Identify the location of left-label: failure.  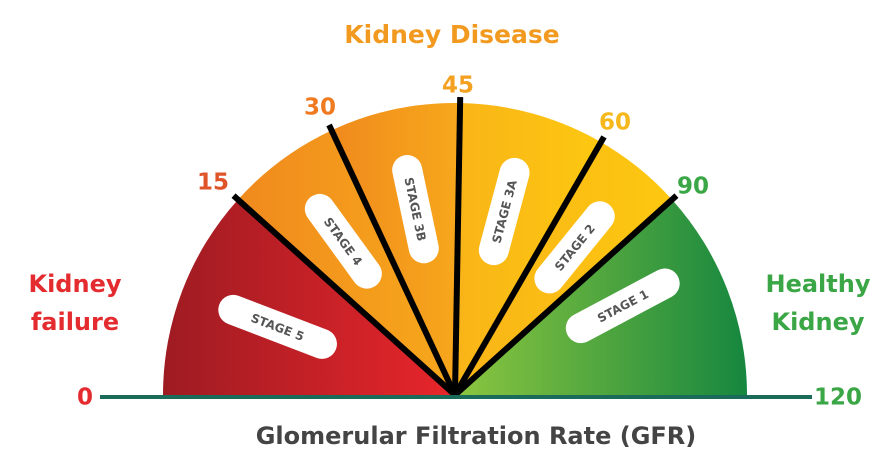
(75, 322).